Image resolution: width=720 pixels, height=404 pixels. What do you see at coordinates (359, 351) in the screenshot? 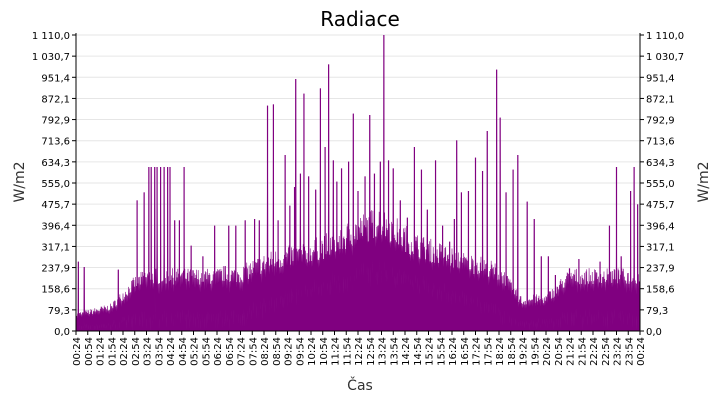
I see `x-tick-label: 12:24` at bounding box center [359, 351].